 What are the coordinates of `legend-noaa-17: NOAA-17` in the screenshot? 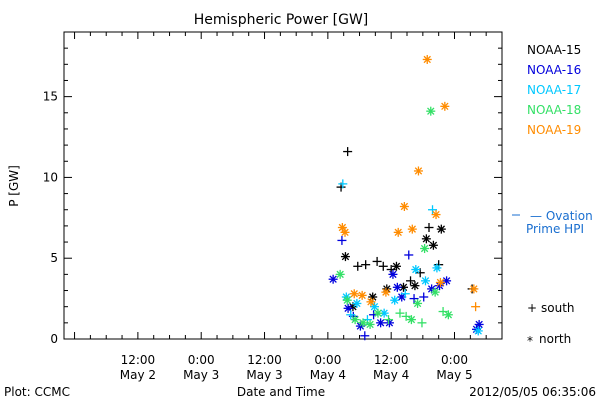 It's located at (554, 90).